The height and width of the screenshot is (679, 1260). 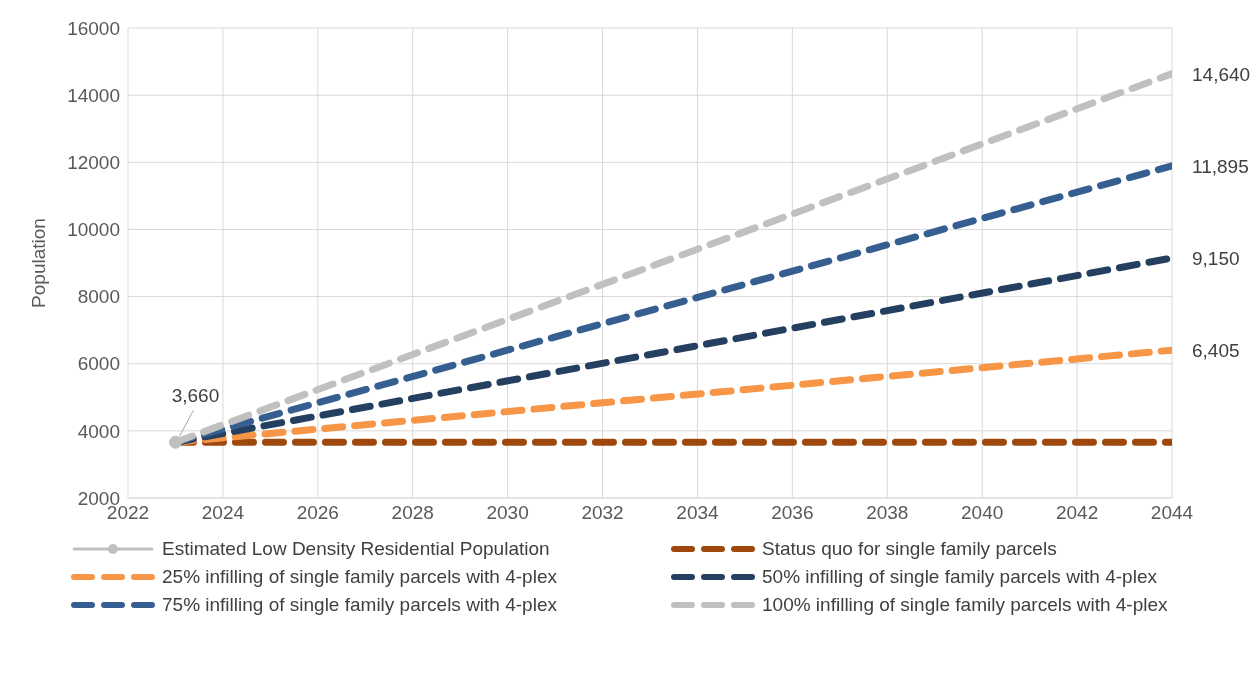 What do you see at coordinates (223, 513) in the screenshot?
I see `x-tick-label: 2024` at bounding box center [223, 513].